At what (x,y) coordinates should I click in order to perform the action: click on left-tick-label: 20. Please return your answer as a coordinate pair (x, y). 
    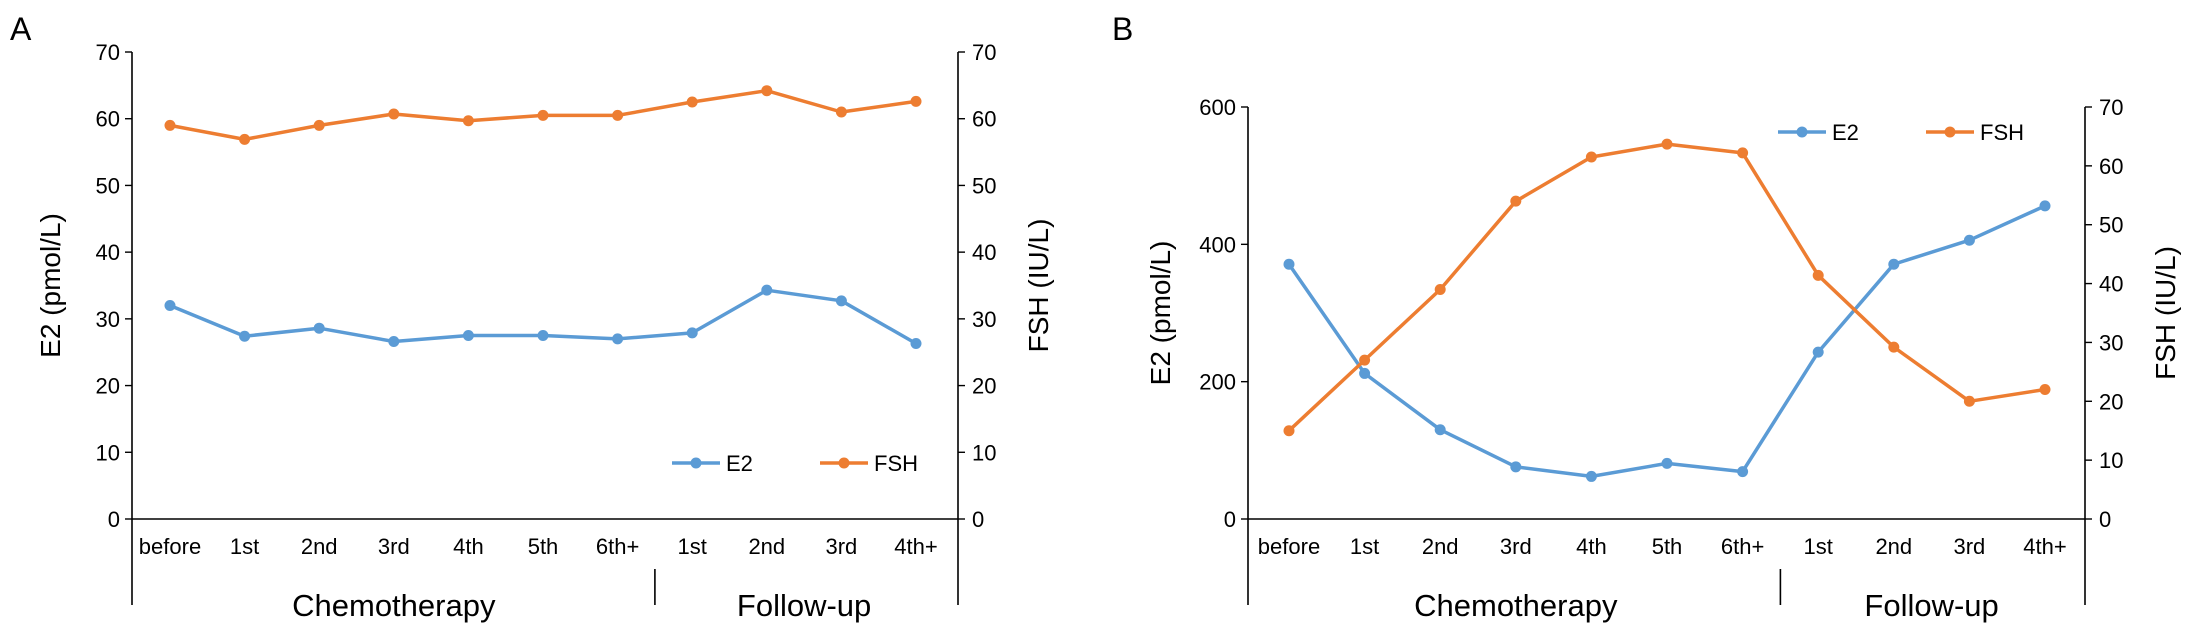
    Looking at the image, I should click on (108, 386).